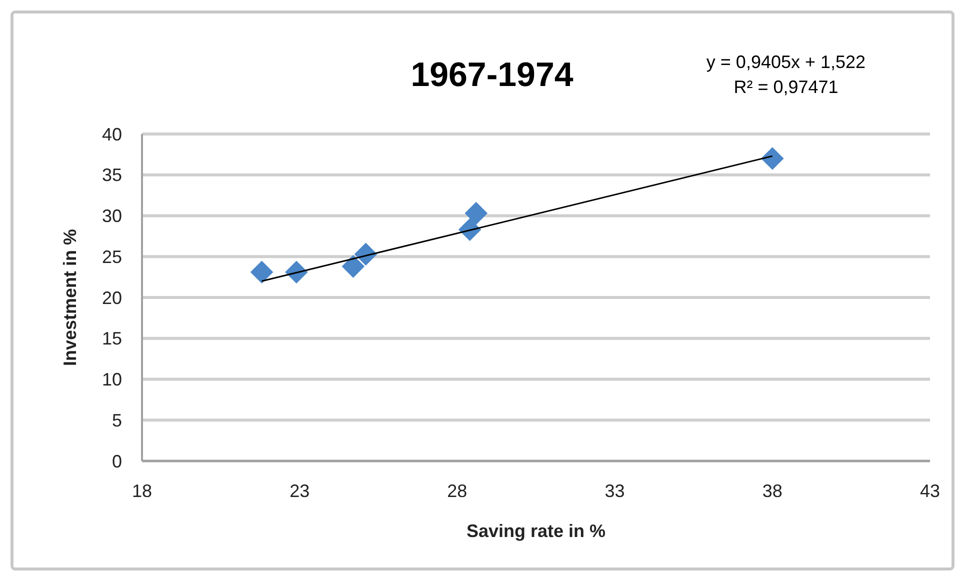  I want to click on y-tick-label: 20, so click(112, 298).